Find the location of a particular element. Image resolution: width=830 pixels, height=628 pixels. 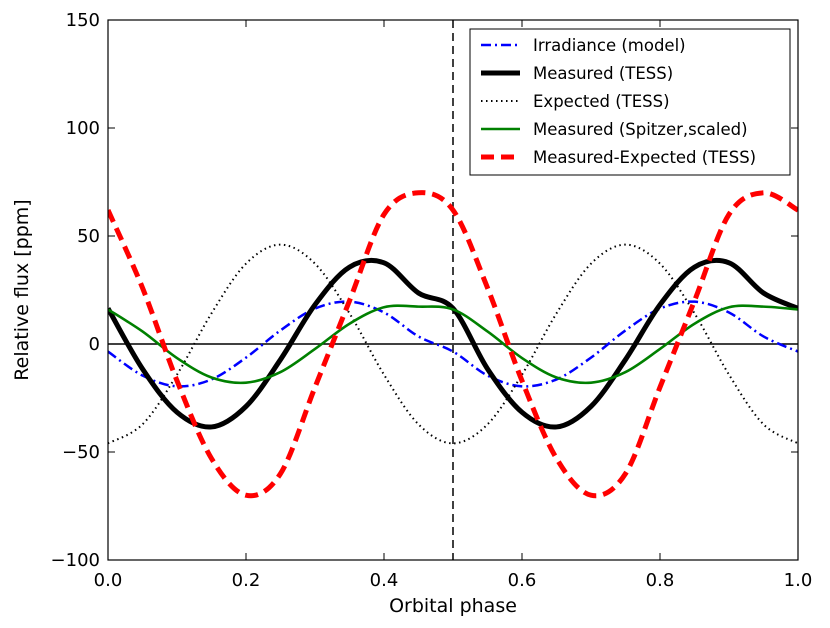

legend-label-3: Measured (Spitzer,scaled) is located at coordinates (640, 129).